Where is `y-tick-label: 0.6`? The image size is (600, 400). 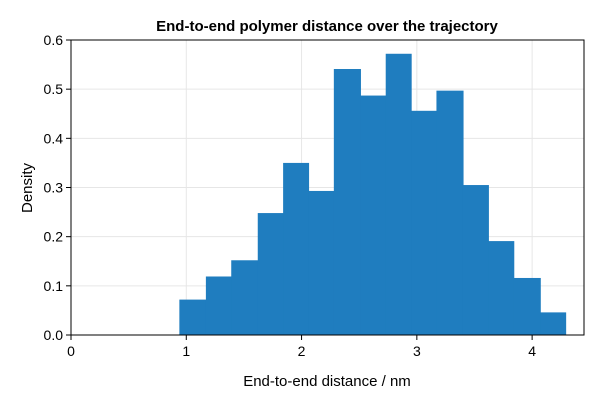 y-tick-label: 0.6 is located at coordinates (54, 40).